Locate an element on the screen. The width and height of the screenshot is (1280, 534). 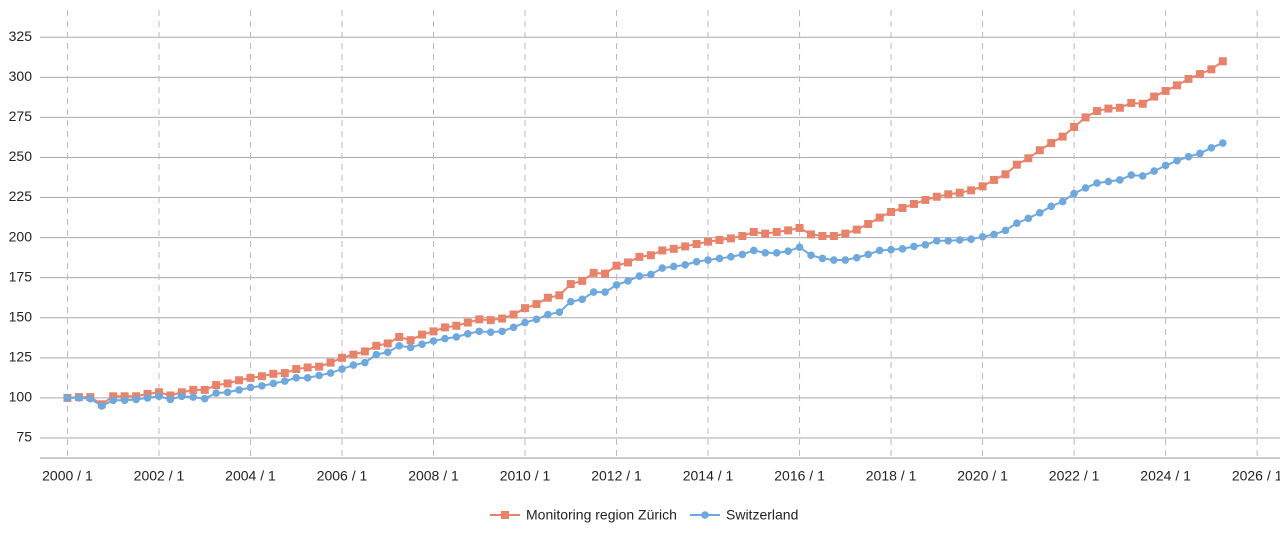
legend-marker is located at coordinates (705, 515).